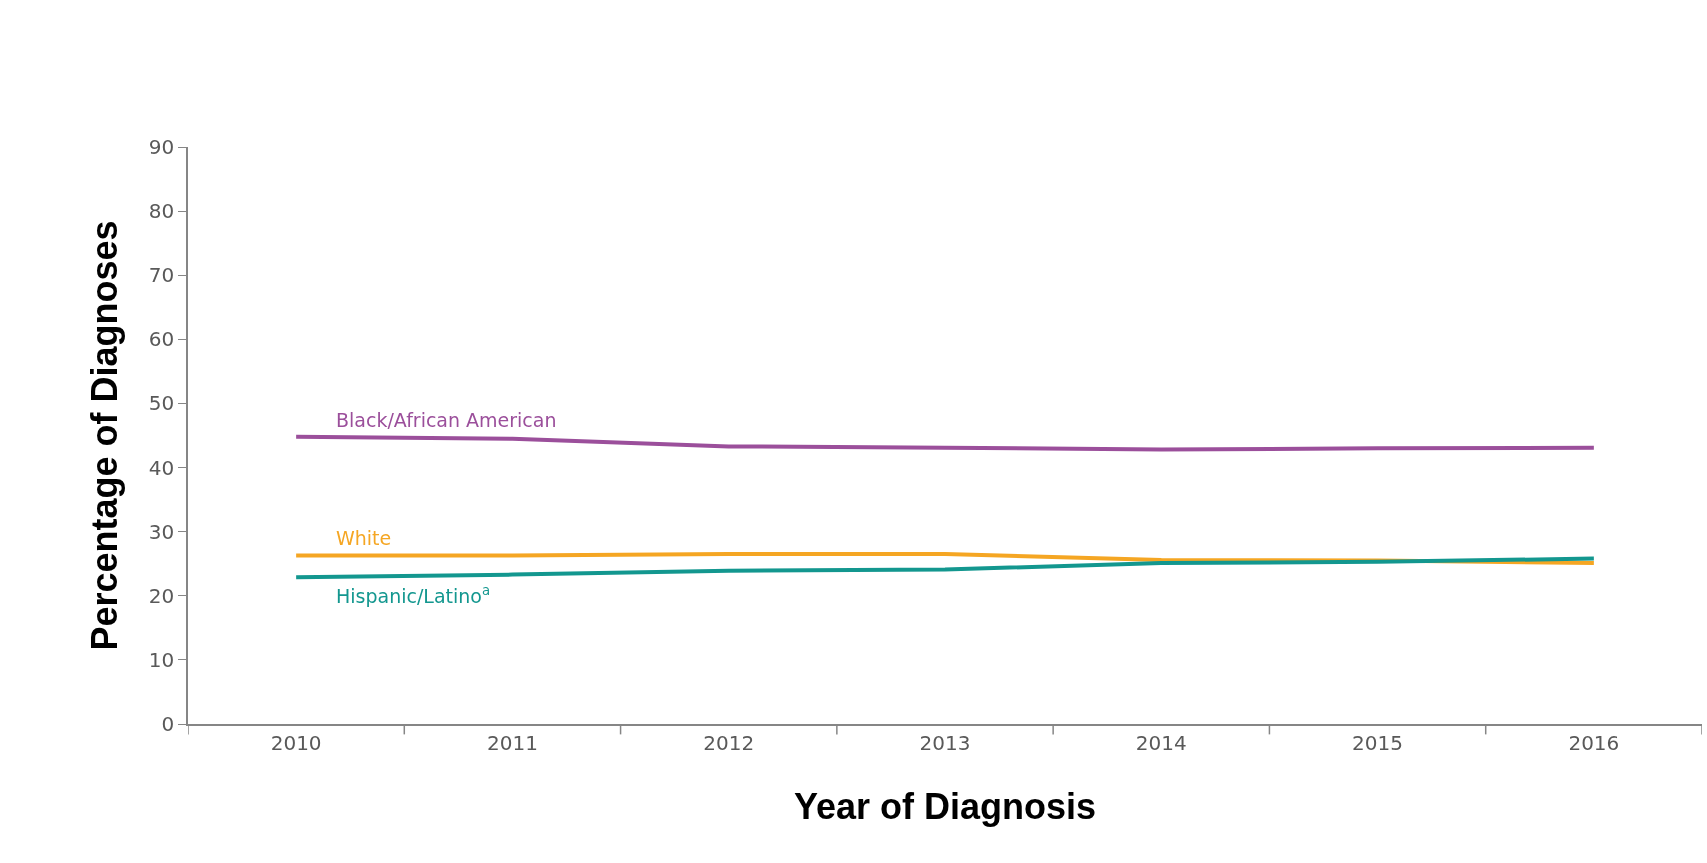 This screenshot has height=863, width=1707. What do you see at coordinates (1378, 742) in the screenshot?
I see `x-tick-label: 2015` at bounding box center [1378, 742].